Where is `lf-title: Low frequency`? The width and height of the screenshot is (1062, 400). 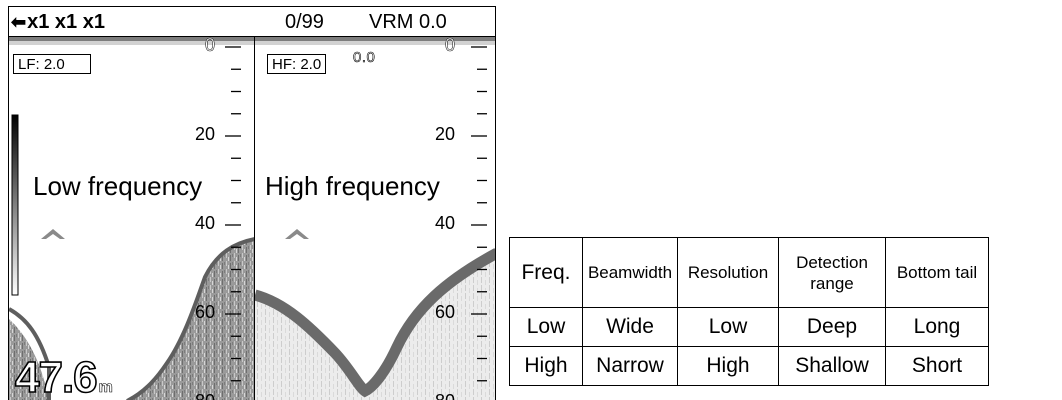
lf-title: Low frequency is located at coordinates (118, 186).